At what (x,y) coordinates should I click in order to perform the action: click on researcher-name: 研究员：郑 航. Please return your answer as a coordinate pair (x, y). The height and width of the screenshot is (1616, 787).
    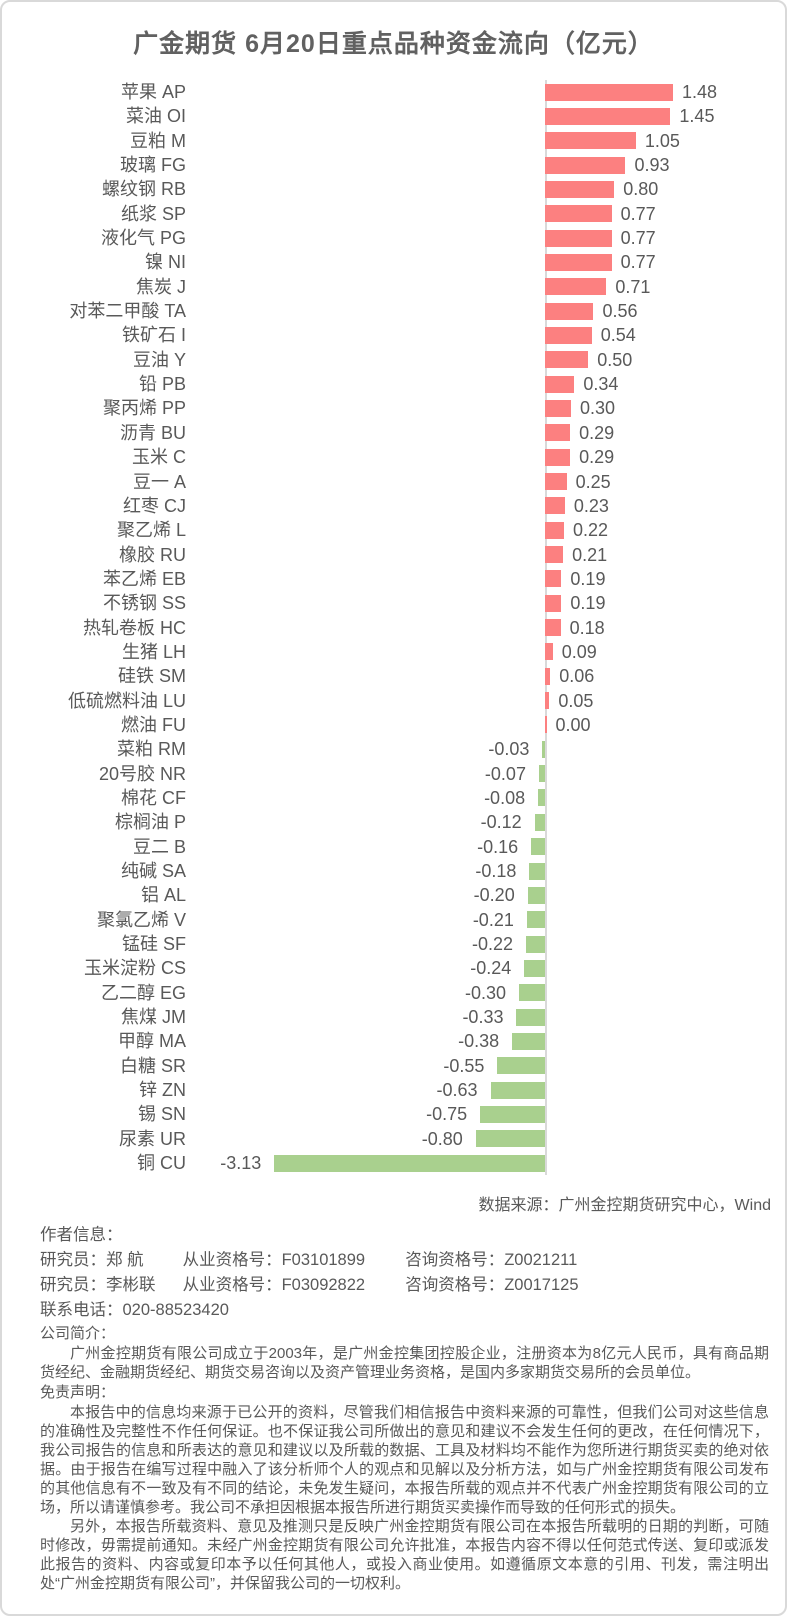
    Looking at the image, I should click on (92, 1260).